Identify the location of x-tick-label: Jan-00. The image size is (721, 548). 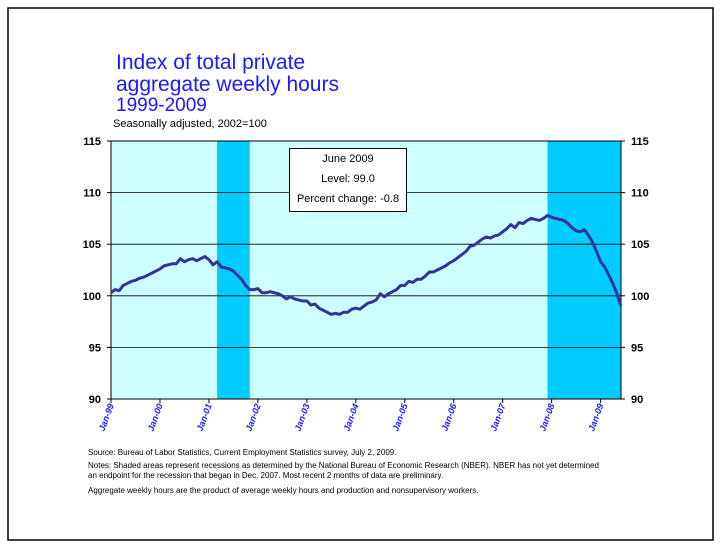
(155, 417).